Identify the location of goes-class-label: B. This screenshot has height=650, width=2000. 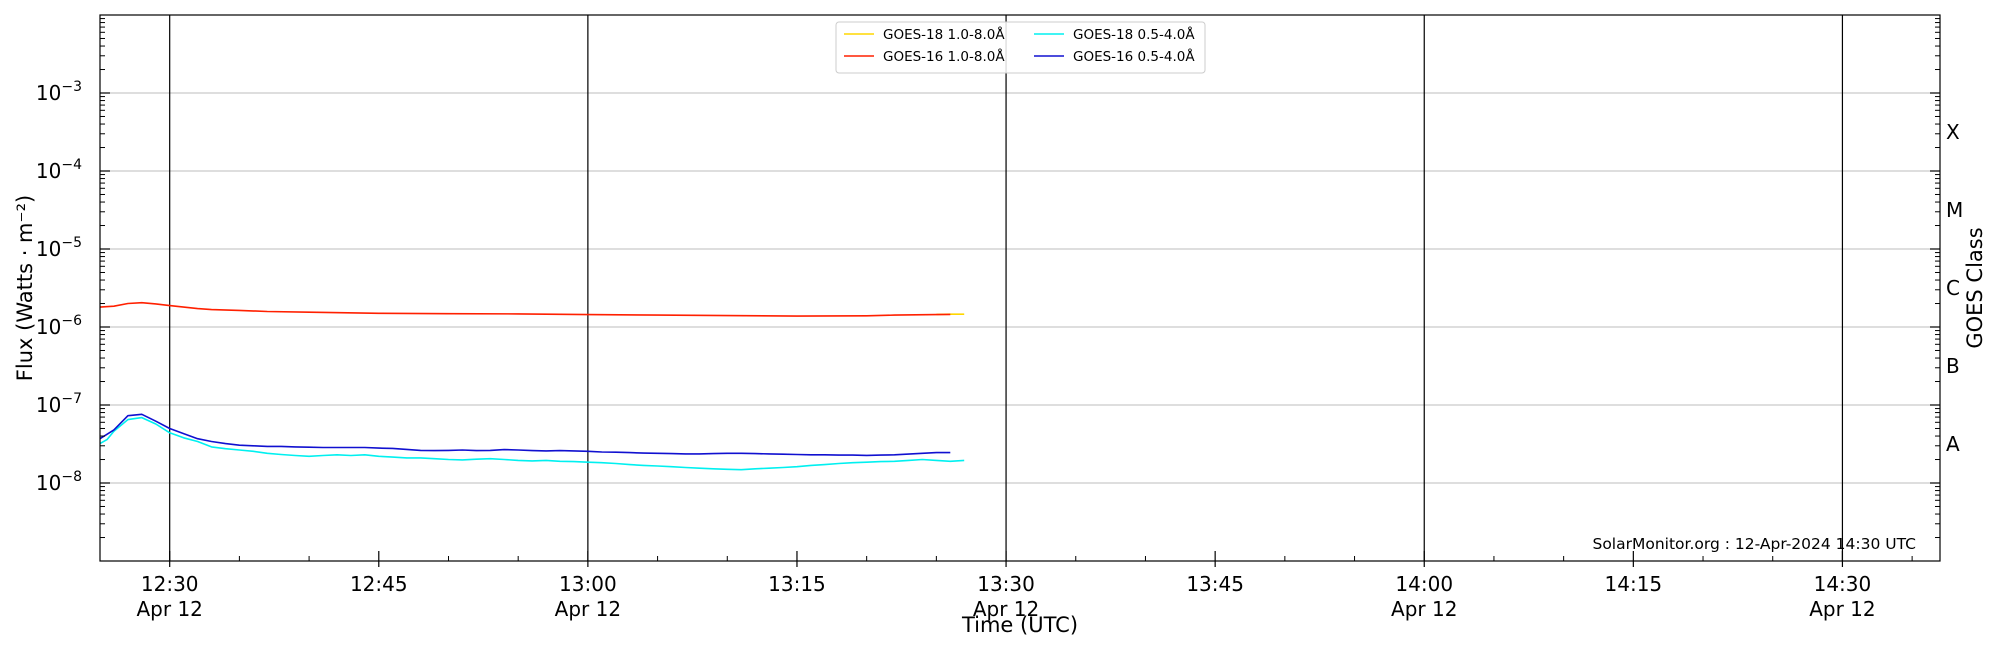
(1953, 366).